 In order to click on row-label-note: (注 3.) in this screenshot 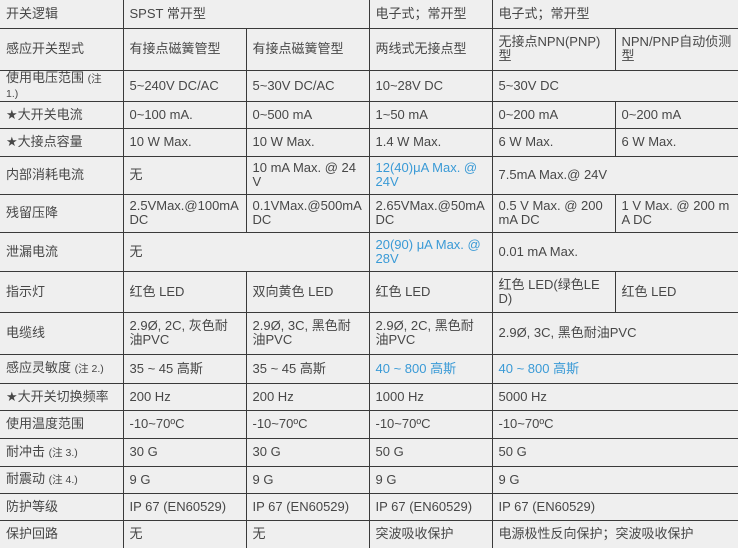, I will do `click(63, 452)`.